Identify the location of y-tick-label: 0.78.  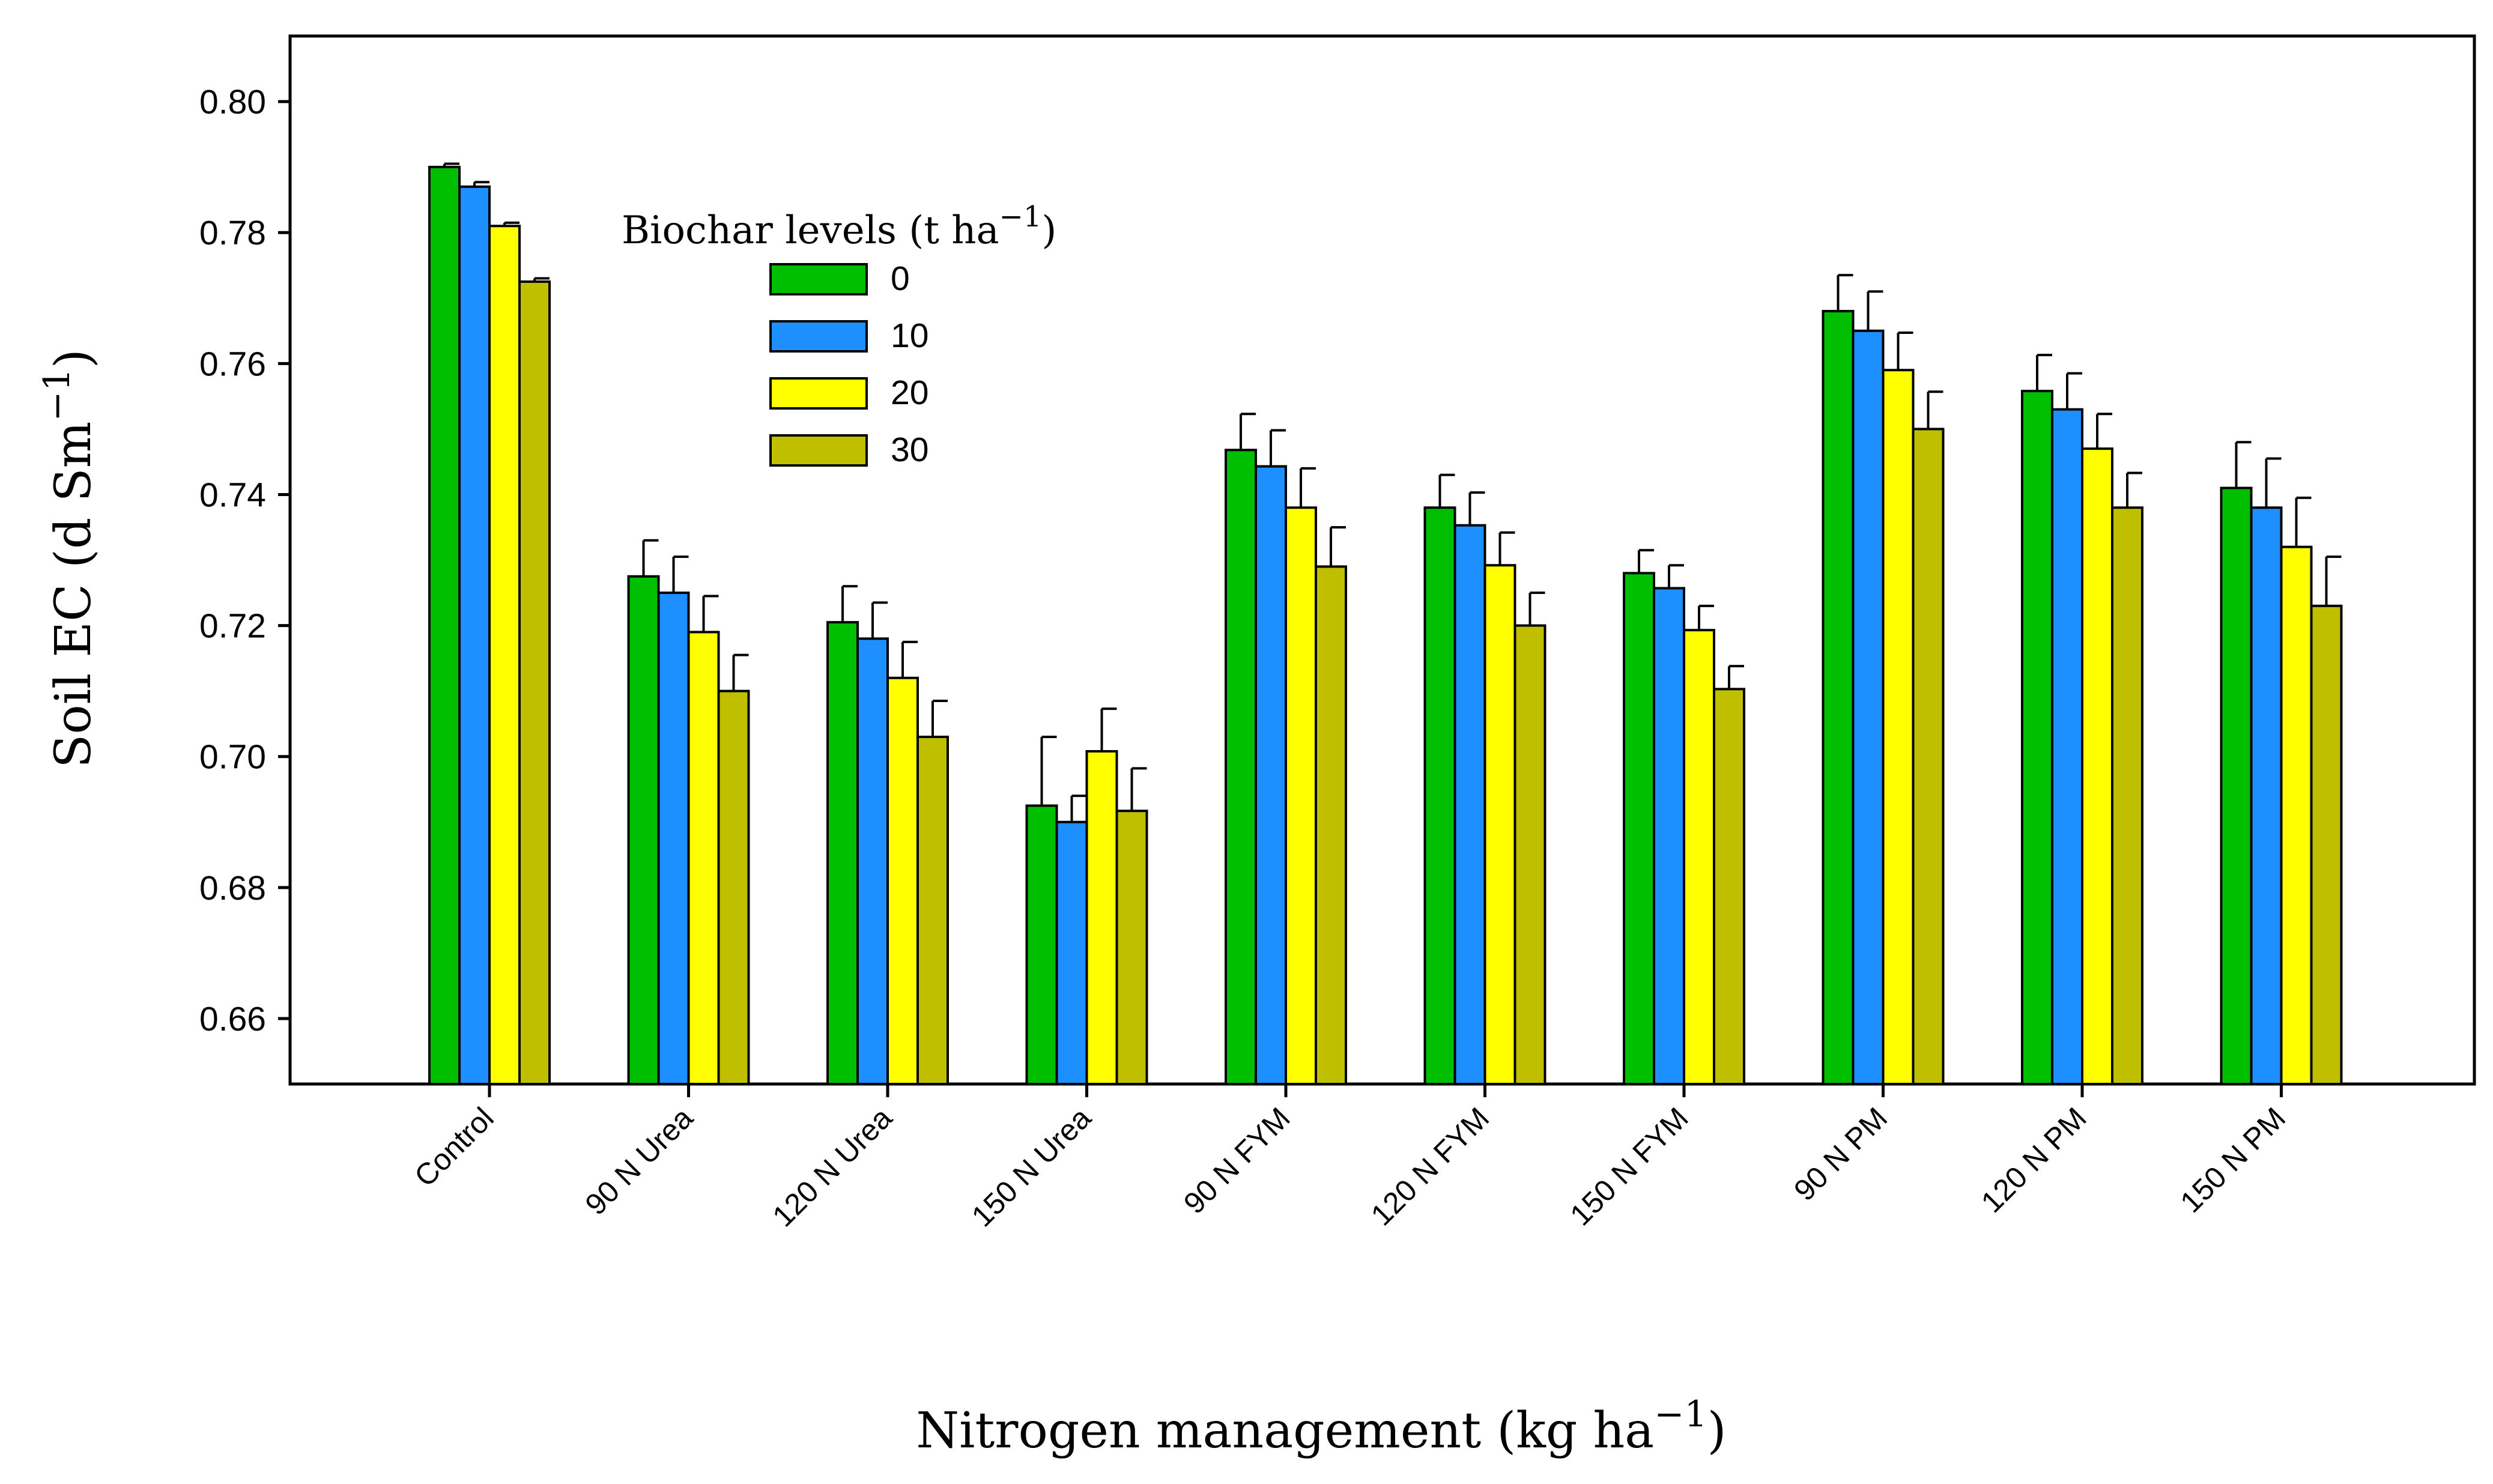
(232, 233).